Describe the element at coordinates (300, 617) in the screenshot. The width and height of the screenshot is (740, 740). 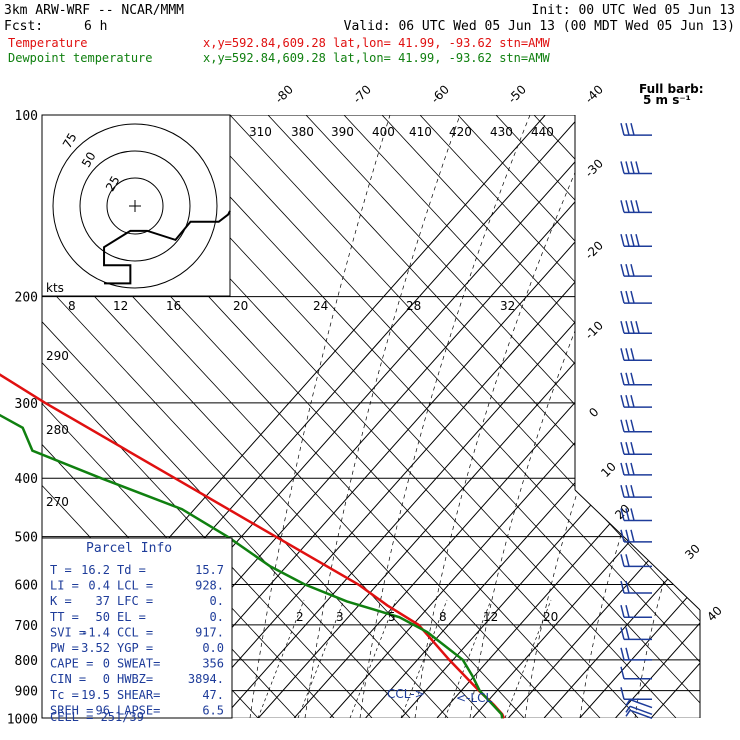
I see `mixing-ratio-label: 2` at that location.